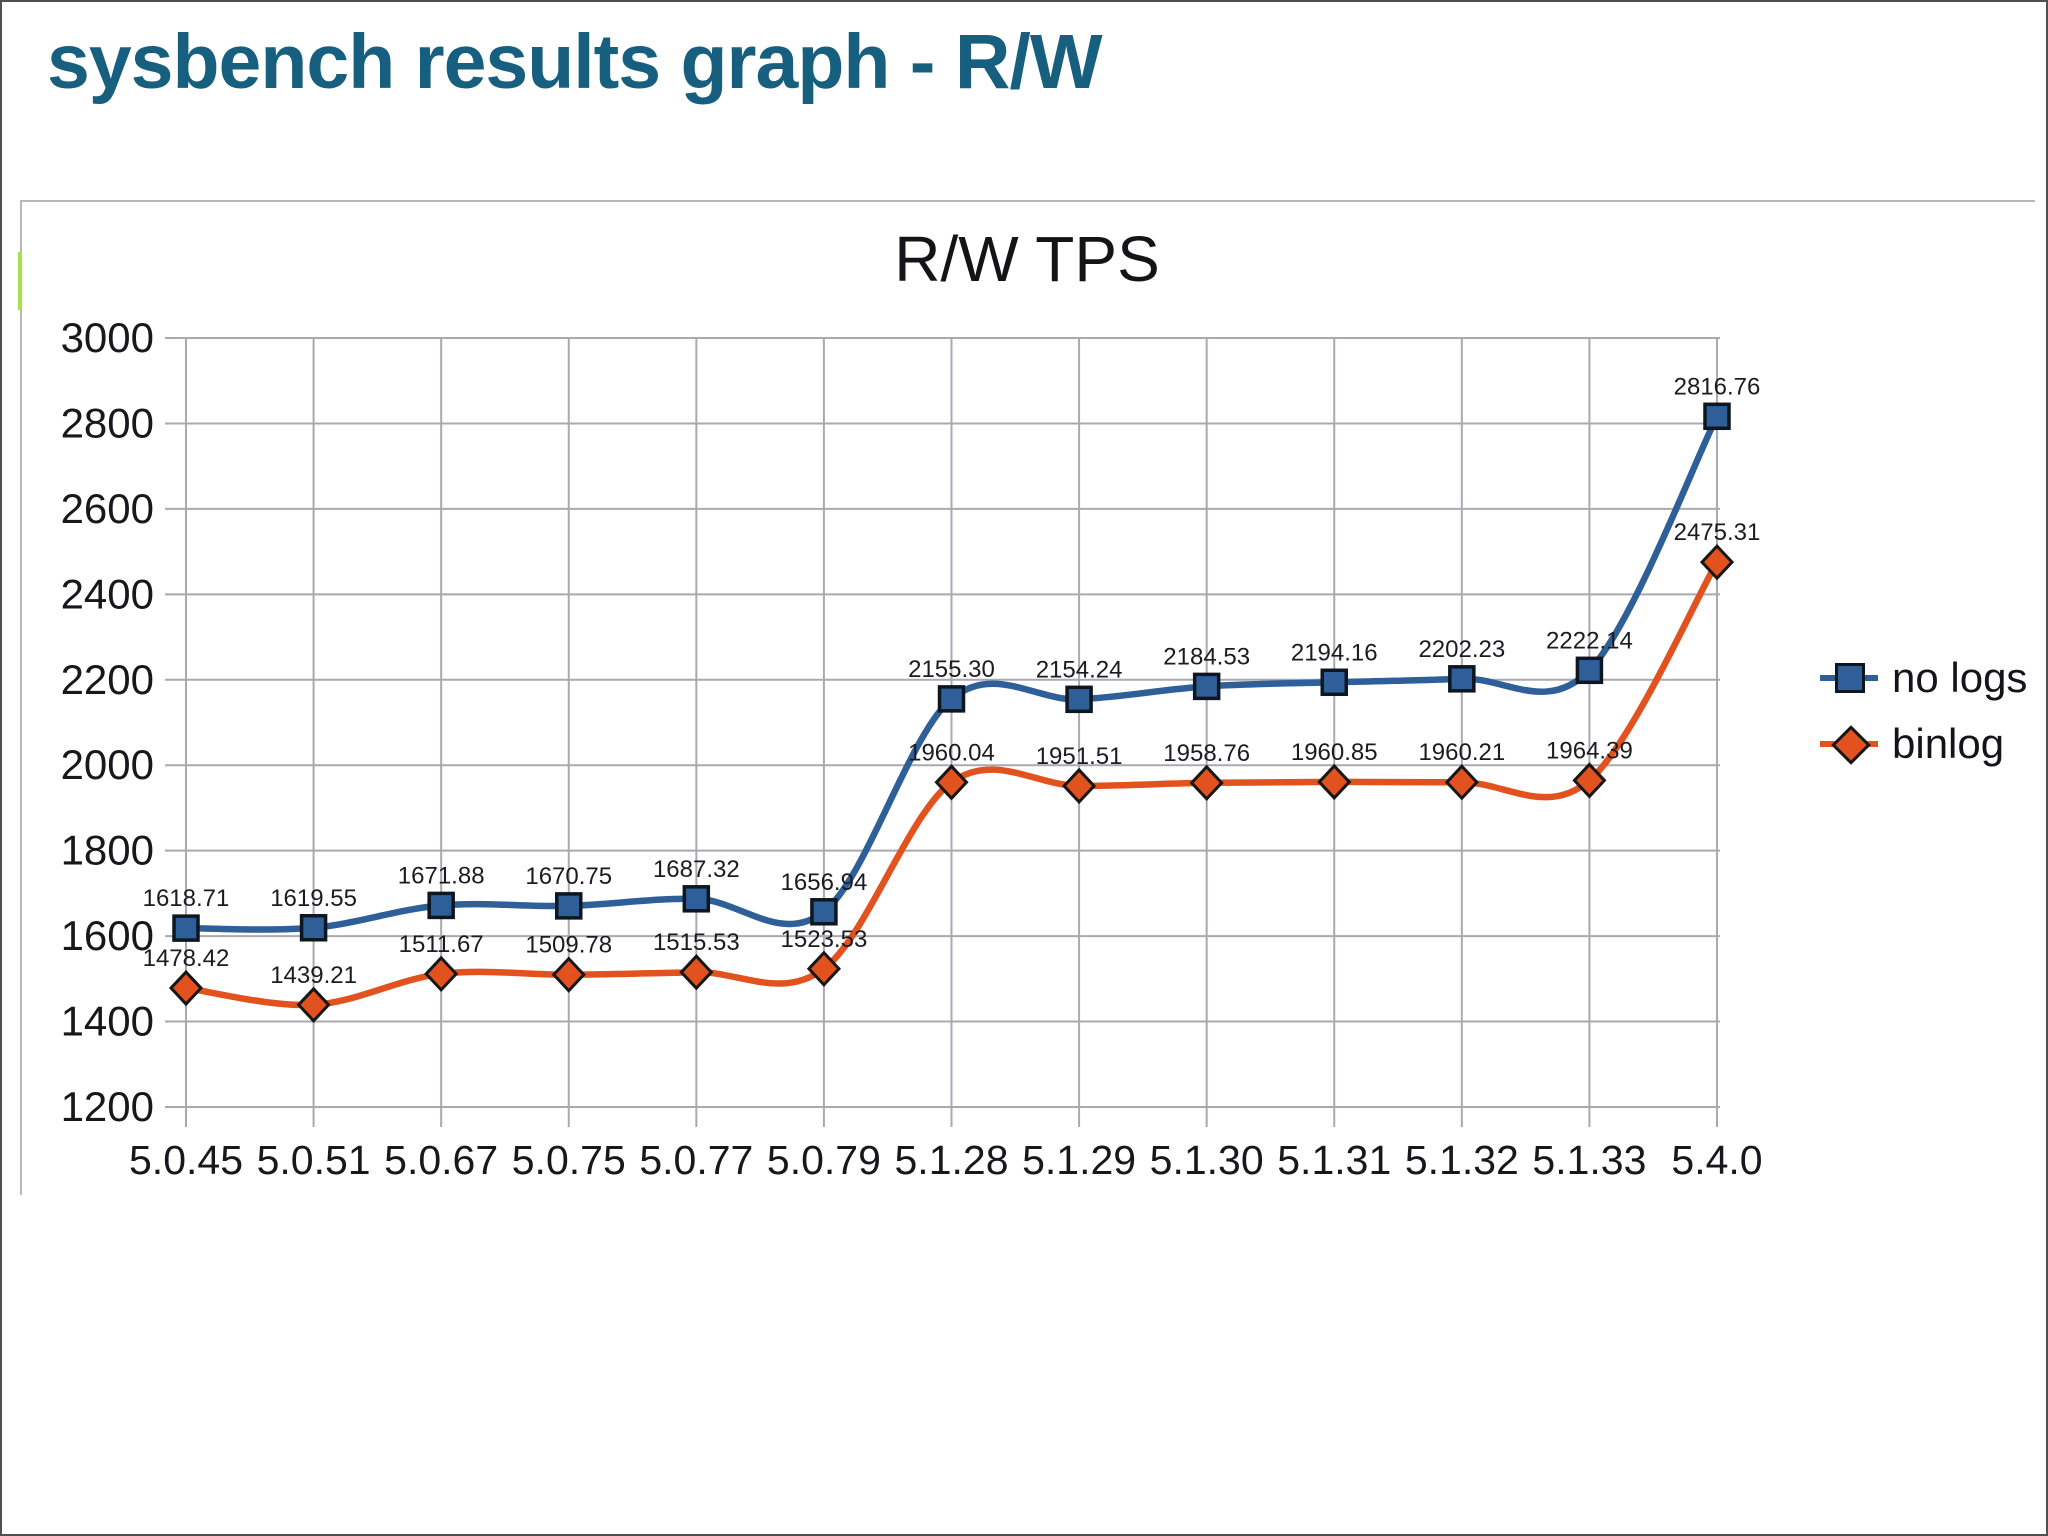 The width and height of the screenshot is (2048, 1536). I want to click on y-tick-label: 1200, so click(107, 1106).